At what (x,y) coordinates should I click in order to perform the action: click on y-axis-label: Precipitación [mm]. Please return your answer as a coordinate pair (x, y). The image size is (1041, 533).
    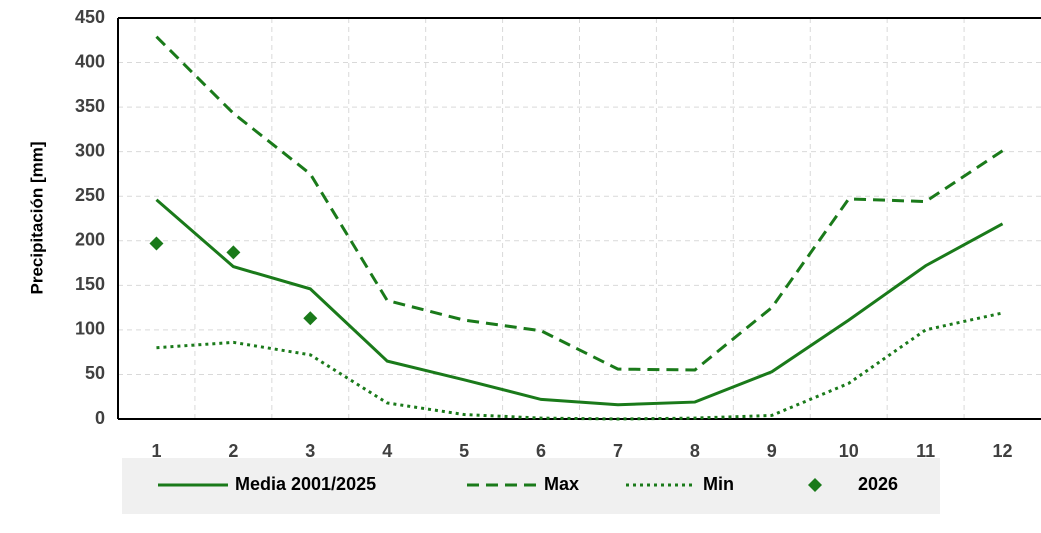
    Looking at the image, I should click on (36, 217).